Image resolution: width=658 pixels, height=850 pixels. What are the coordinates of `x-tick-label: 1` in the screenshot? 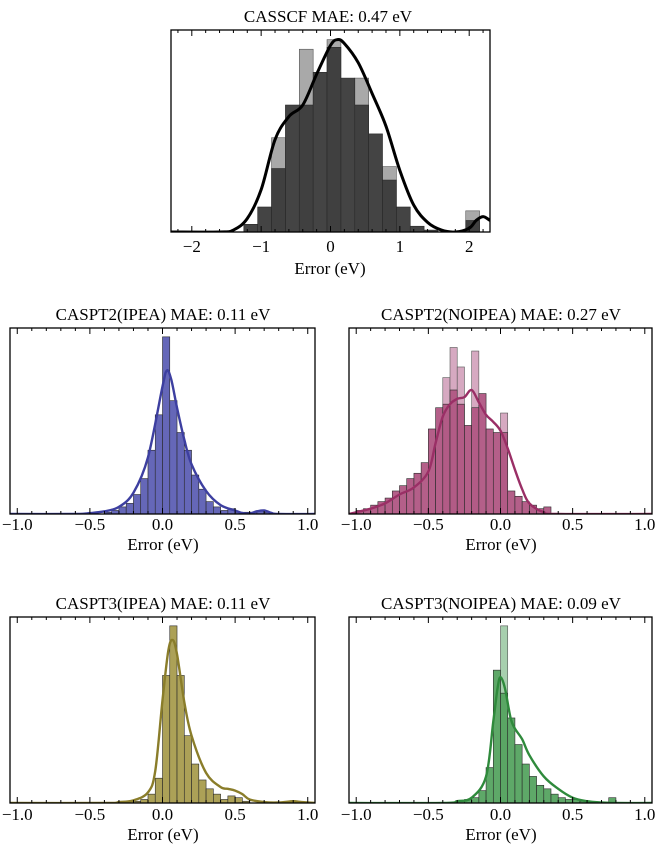 It's located at (400, 246).